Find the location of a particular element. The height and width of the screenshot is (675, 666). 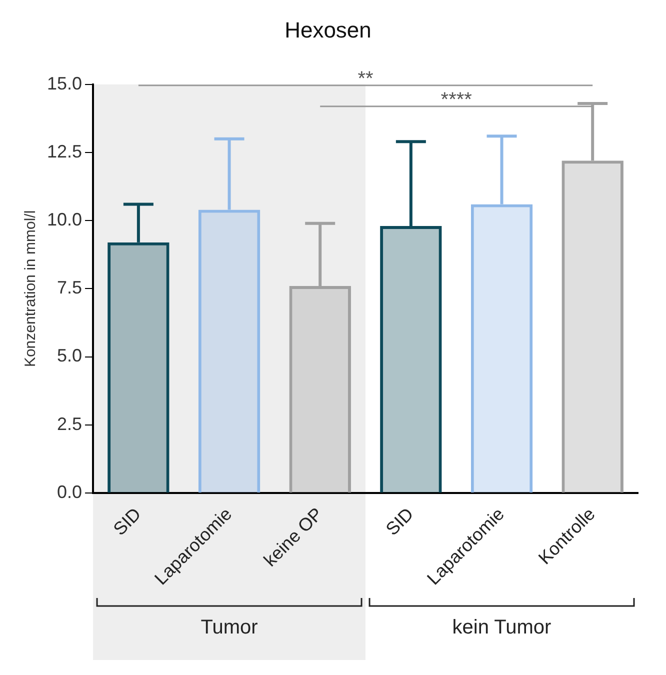

chart-title: Hexosen is located at coordinates (328, 29).